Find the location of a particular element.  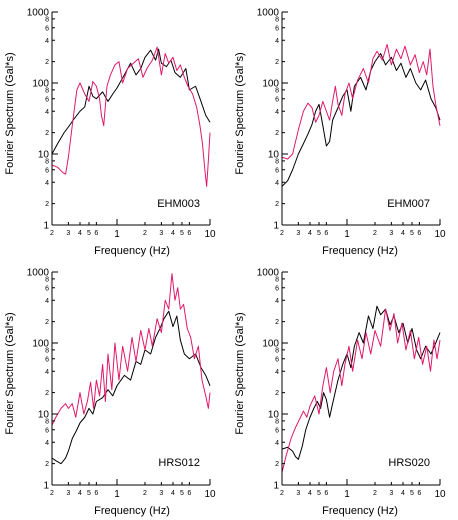

station-label: EHM003 is located at coordinates (178, 204).